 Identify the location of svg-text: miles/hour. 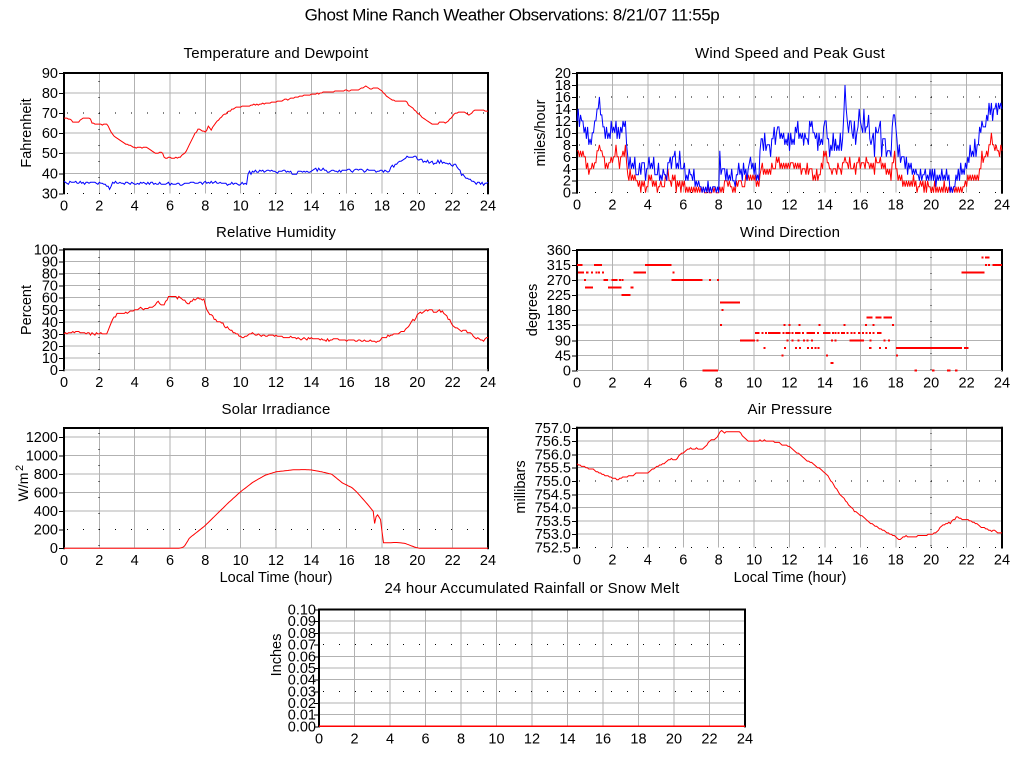
(541, 132).